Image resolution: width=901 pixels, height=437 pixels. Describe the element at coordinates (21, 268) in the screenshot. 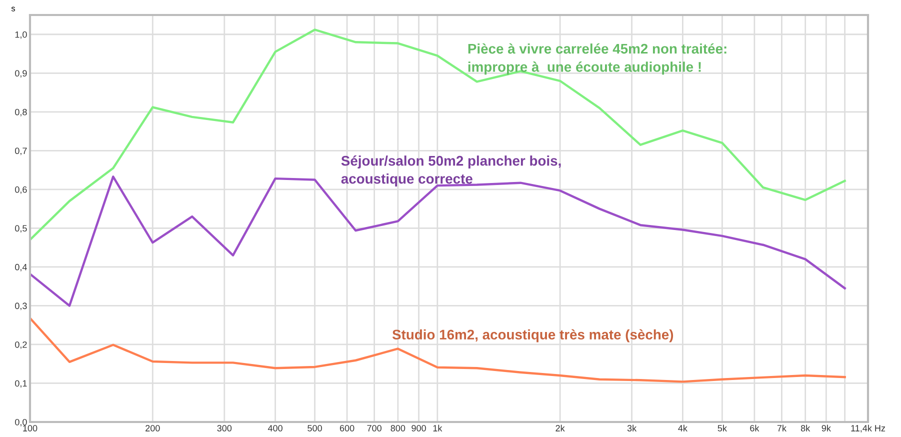

I see `y-tick-label: 0,4` at that location.